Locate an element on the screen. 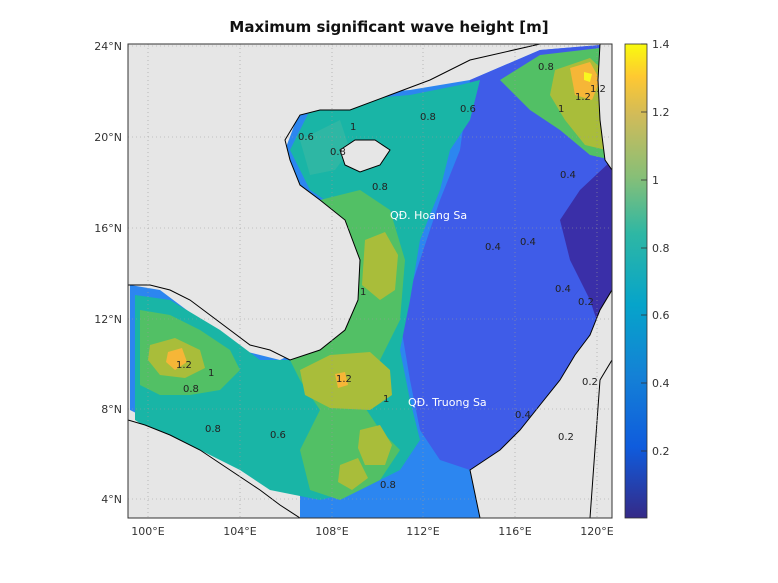  x-tick-label: 104°E is located at coordinates (239, 531).